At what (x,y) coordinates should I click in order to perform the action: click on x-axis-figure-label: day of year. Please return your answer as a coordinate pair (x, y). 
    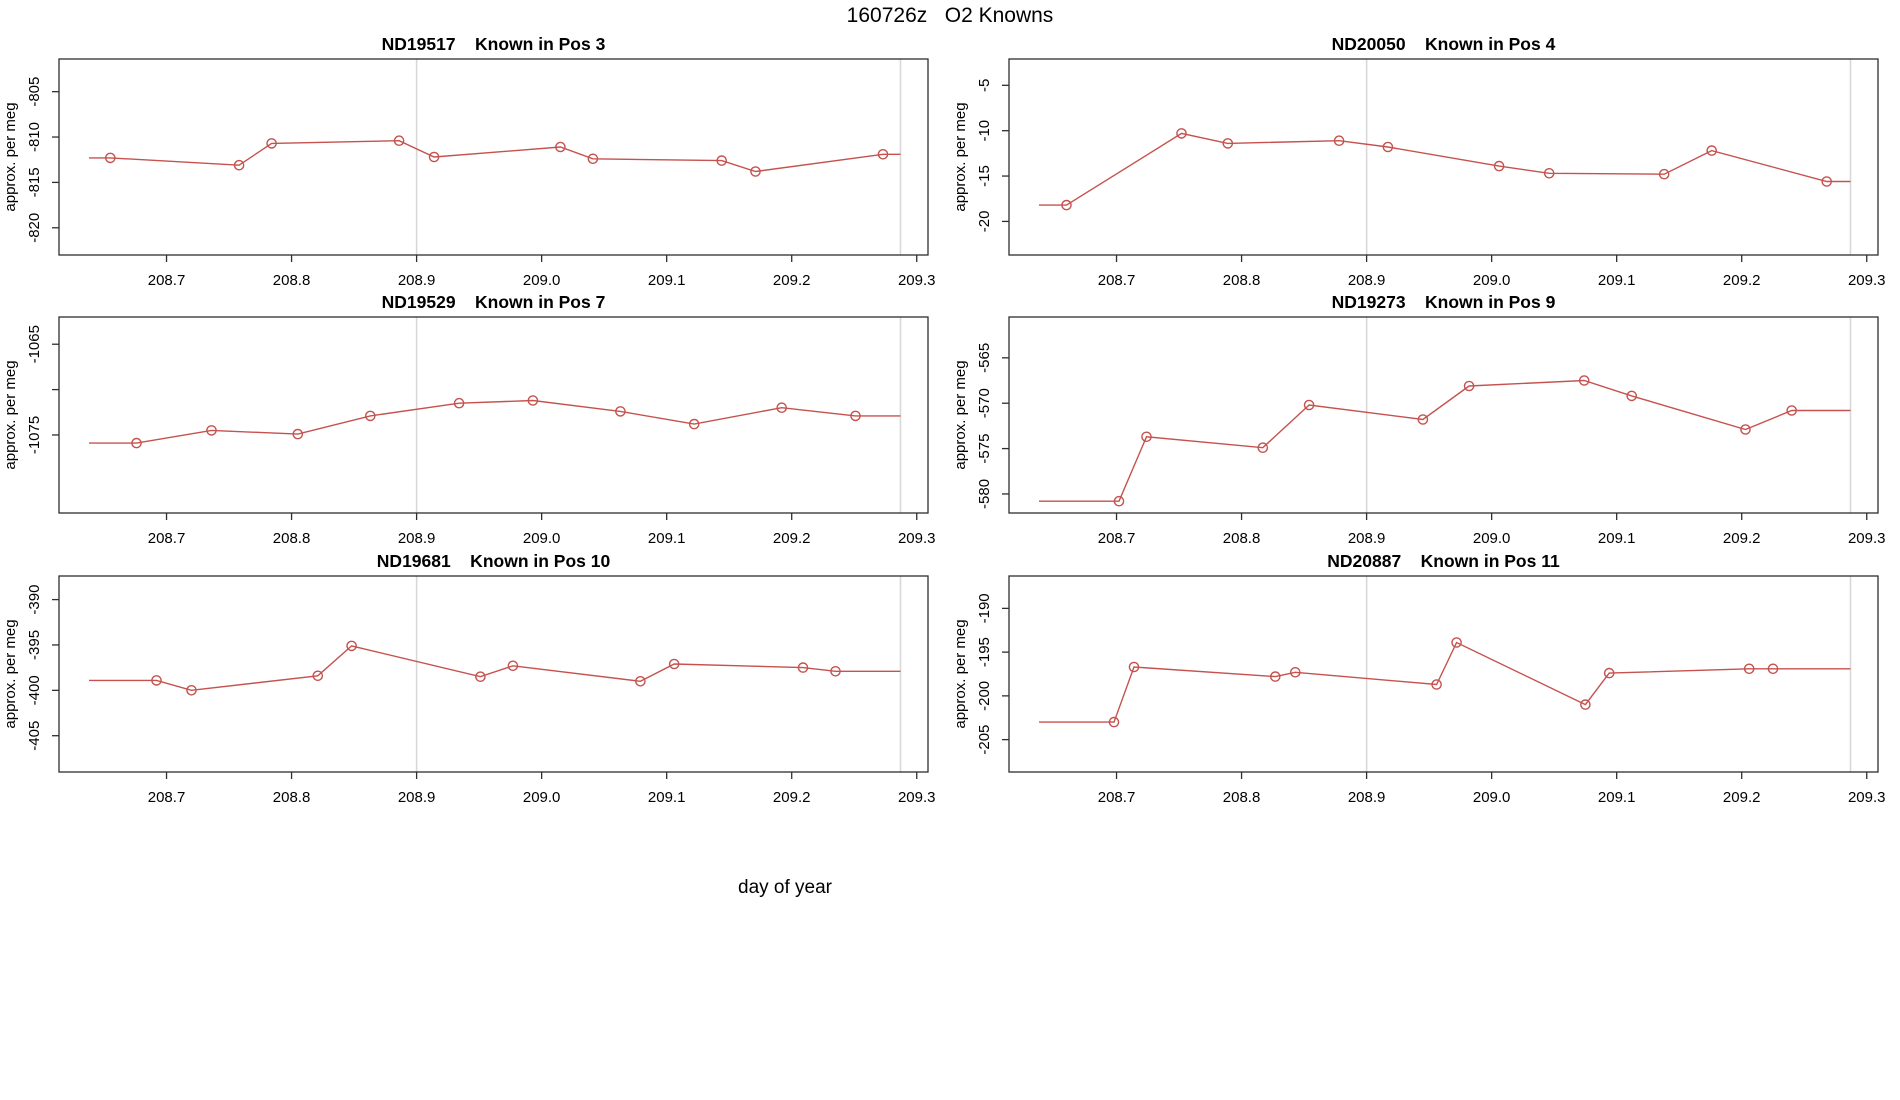
    Looking at the image, I should click on (785, 887).